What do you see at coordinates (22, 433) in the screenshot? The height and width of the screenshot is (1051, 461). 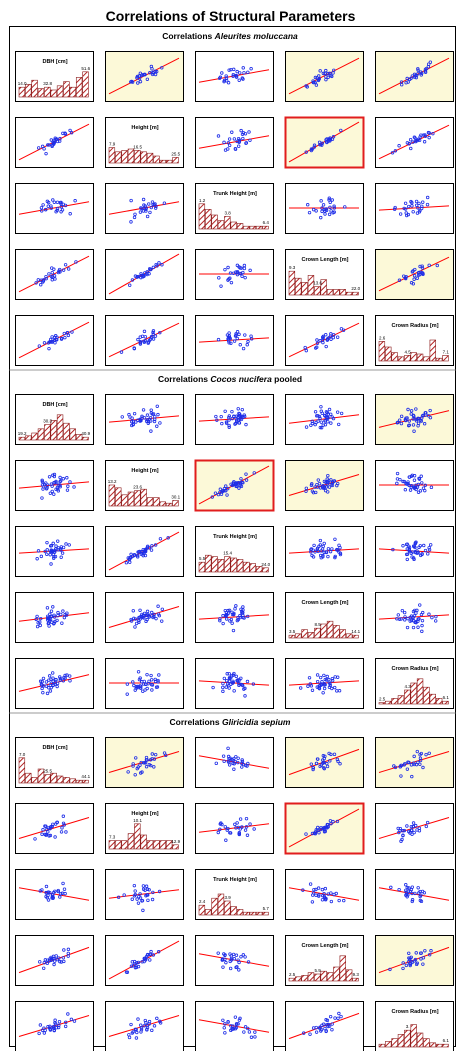 I see `histogram-value-label: 19.2` at bounding box center [22, 433].